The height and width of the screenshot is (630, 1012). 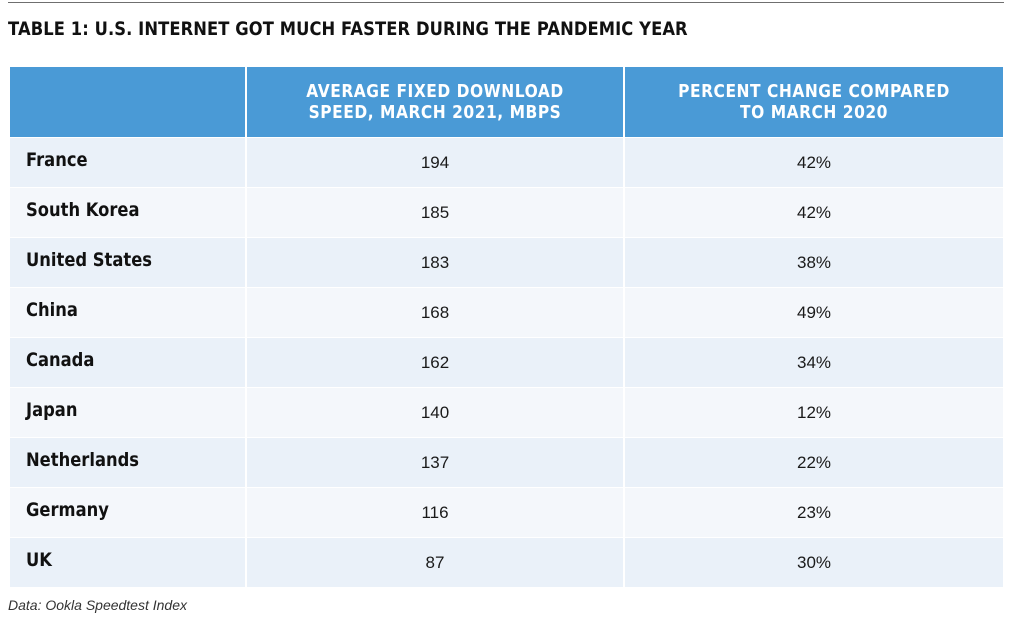 I want to click on country-cell: China, so click(x=128, y=312).